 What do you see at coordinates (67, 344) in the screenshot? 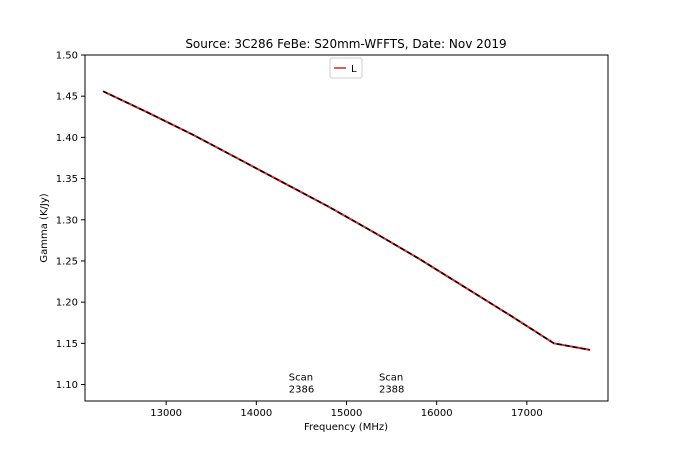
I see `y-tick-label: 1.15` at bounding box center [67, 344].